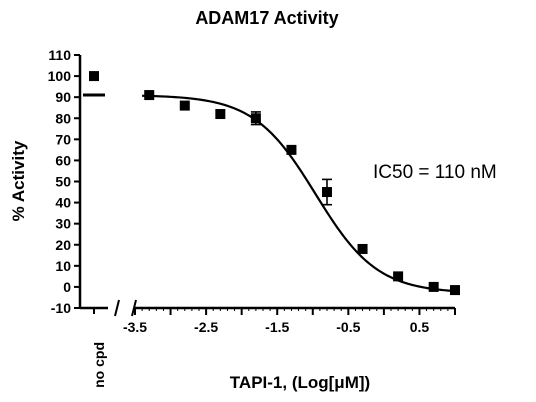 The width and height of the screenshot is (536, 402). What do you see at coordinates (435, 172) in the screenshot?
I see `ic50-annotation: IC50 = 110 nM` at bounding box center [435, 172].